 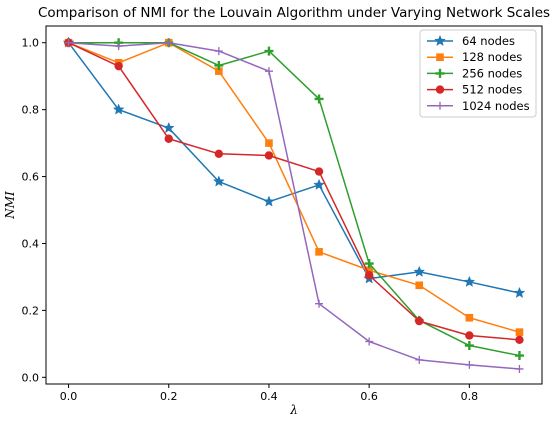 What do you see at coordinates (31, 243) in the screenshot?
I see `y-tick-label: 0.4` at bounding box center [31, 243].